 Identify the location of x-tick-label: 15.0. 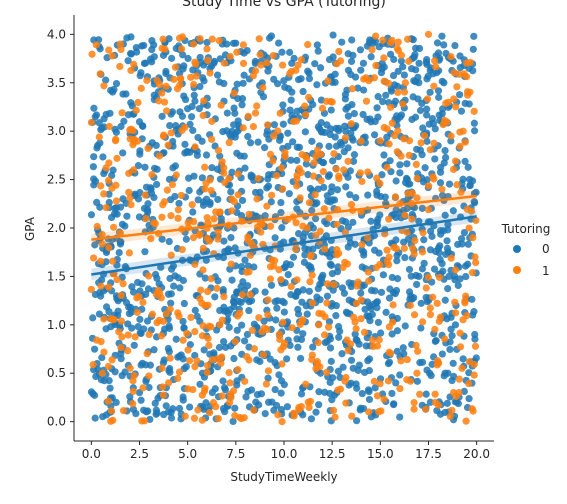
(380, 454).